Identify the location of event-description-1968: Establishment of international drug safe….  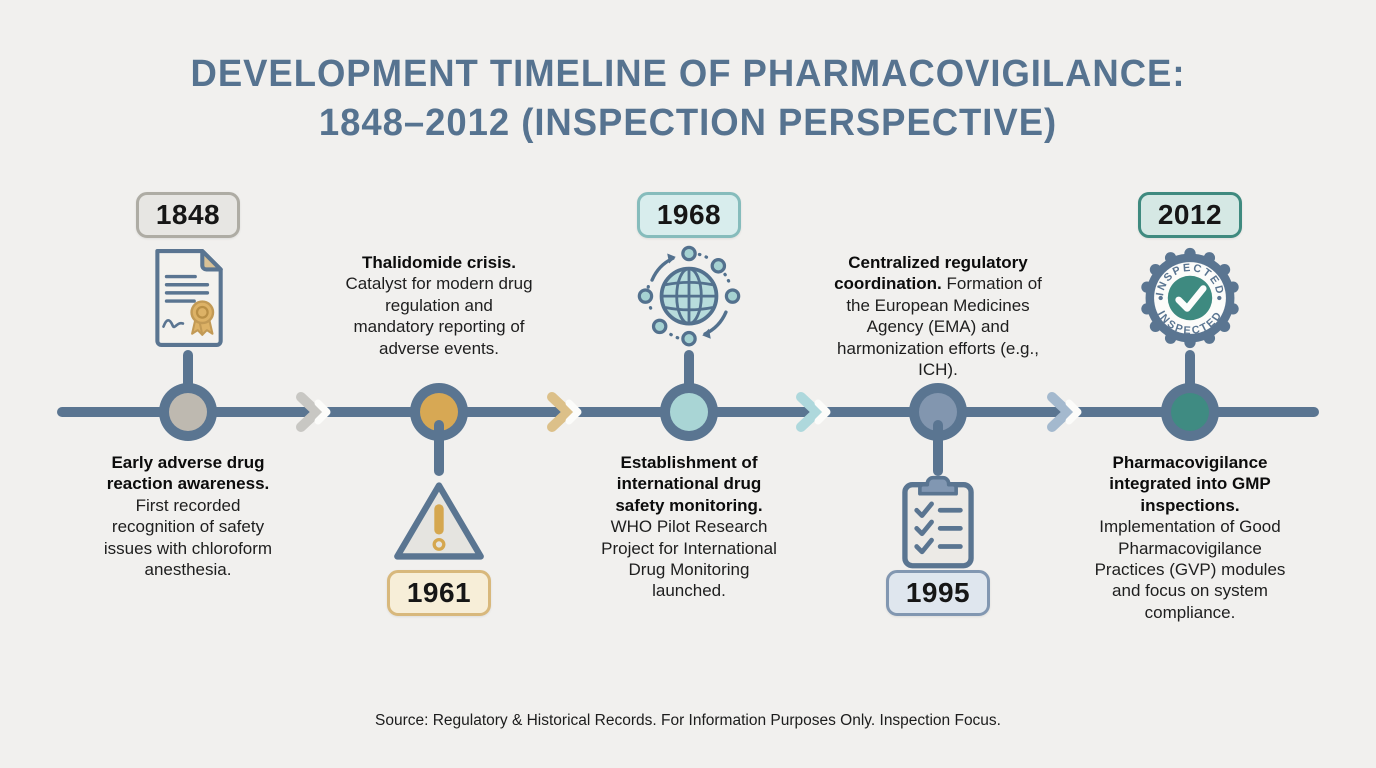
(689, 527).